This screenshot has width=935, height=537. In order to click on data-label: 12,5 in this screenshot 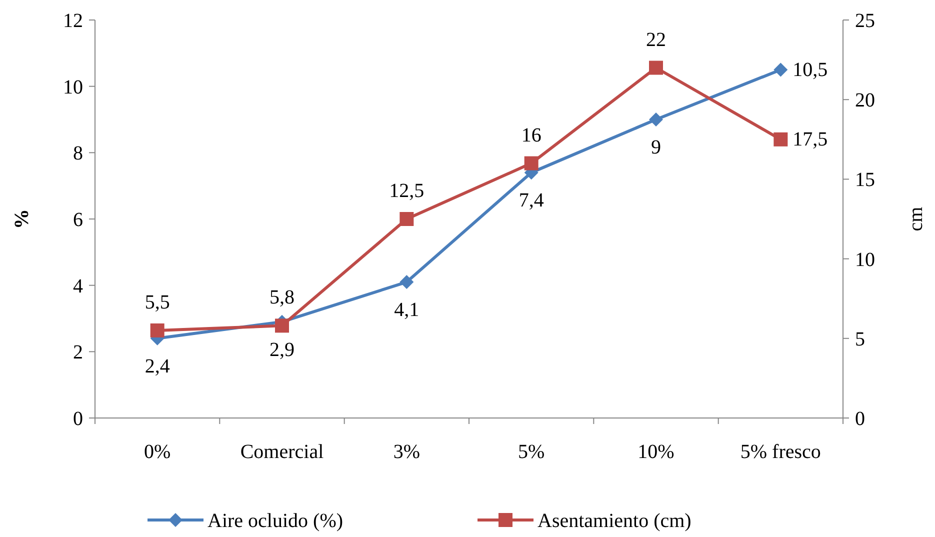, I will do `click(406, 191)`.